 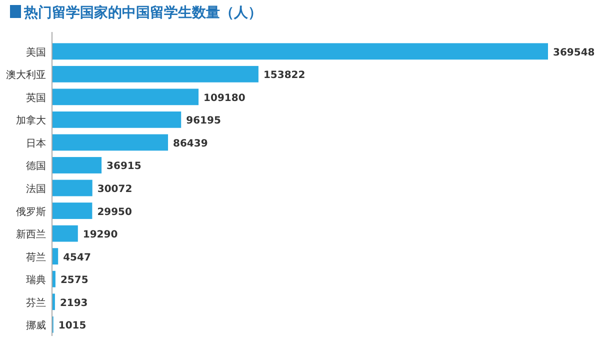 I want to click on data-label: 4547, so click(x=77, y=258).